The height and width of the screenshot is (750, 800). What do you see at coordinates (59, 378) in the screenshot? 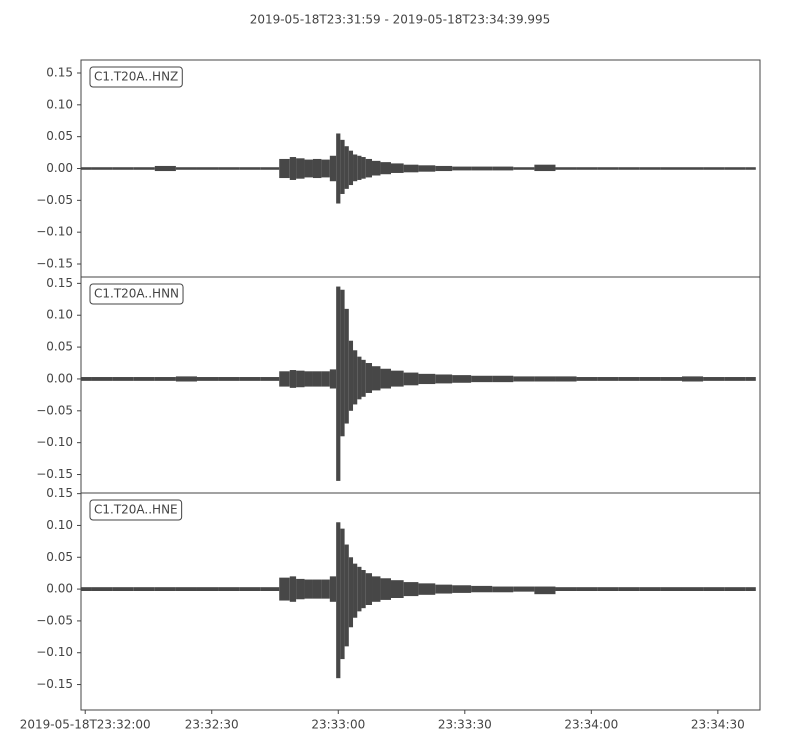
I see `y-tick-label: 0.00` at bounding box center [59, 378].